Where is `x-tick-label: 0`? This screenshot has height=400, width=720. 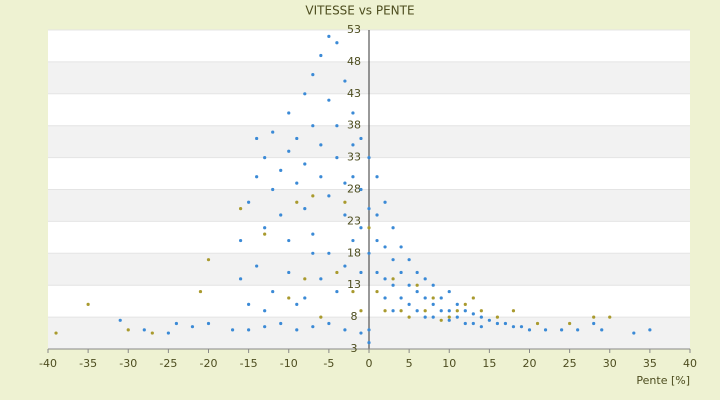
x-tick-label: 0 is located at coordinates (369, 363).